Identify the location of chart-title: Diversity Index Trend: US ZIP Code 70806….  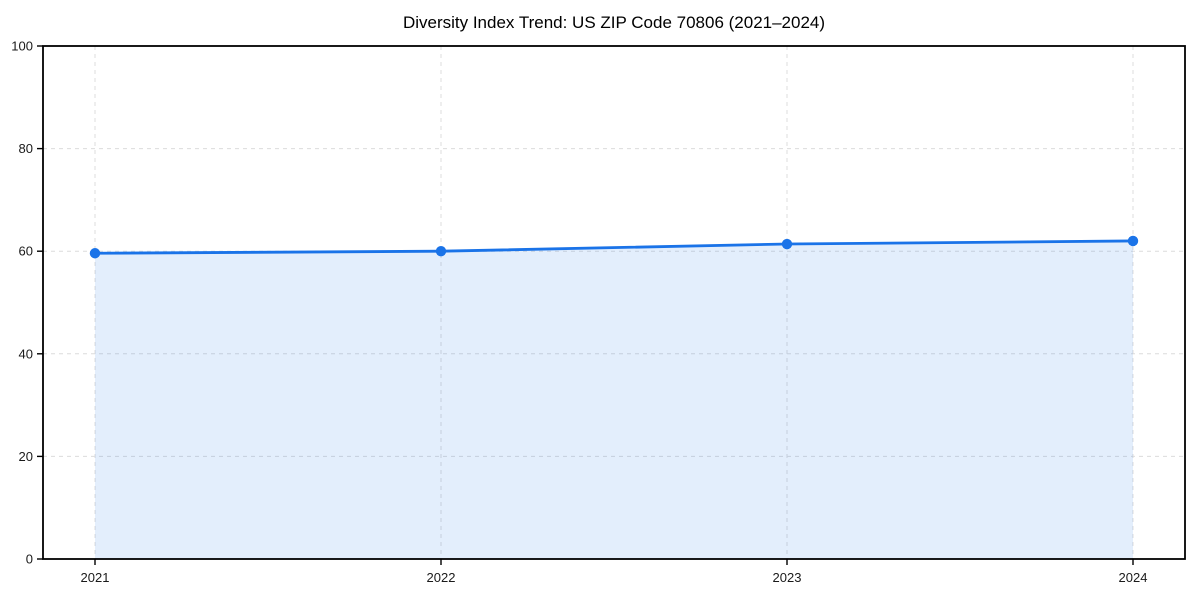
(614, 22).